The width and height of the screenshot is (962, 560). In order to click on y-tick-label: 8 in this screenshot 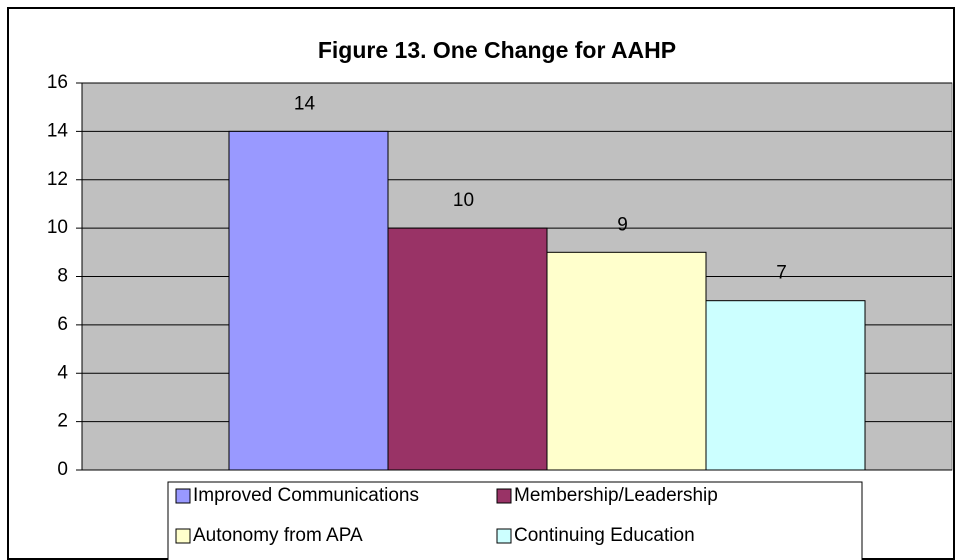, I will do `click(62, 276)`.